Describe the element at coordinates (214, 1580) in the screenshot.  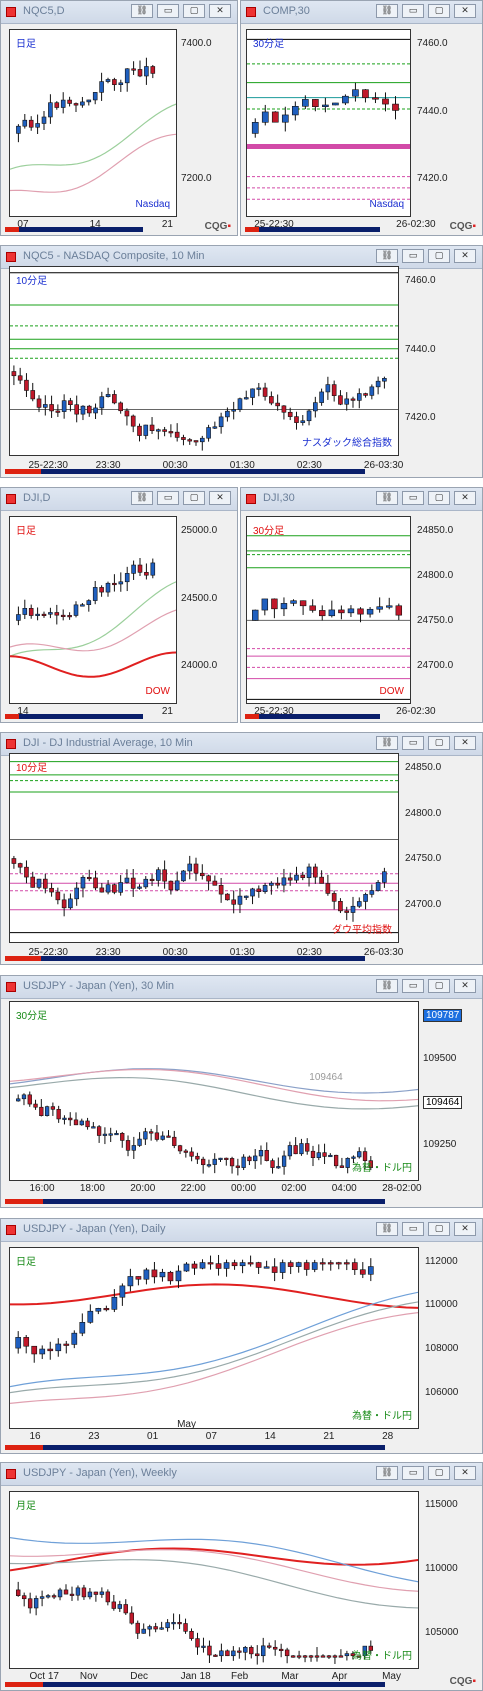
I see `chart-plot-area: 月足 為替・ドル円` at that location.